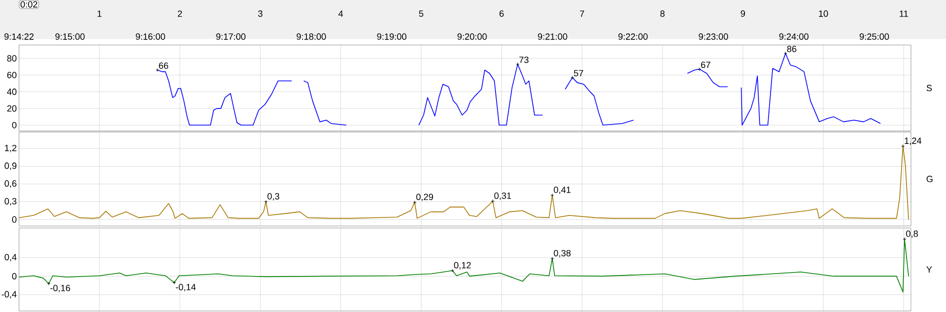  What do you see at coordinates (929, 179) in the screenshot?
I see `y-axis-title: G` at bounding box center [929, 179].